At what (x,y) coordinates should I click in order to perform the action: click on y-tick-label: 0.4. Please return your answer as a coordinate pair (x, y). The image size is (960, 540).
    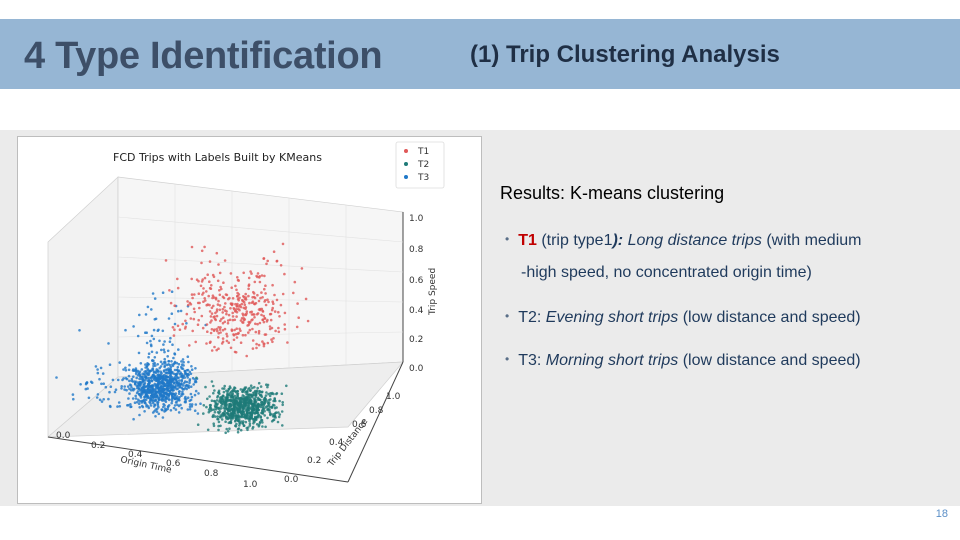
    Looking at the image, I should click on (336, 443).